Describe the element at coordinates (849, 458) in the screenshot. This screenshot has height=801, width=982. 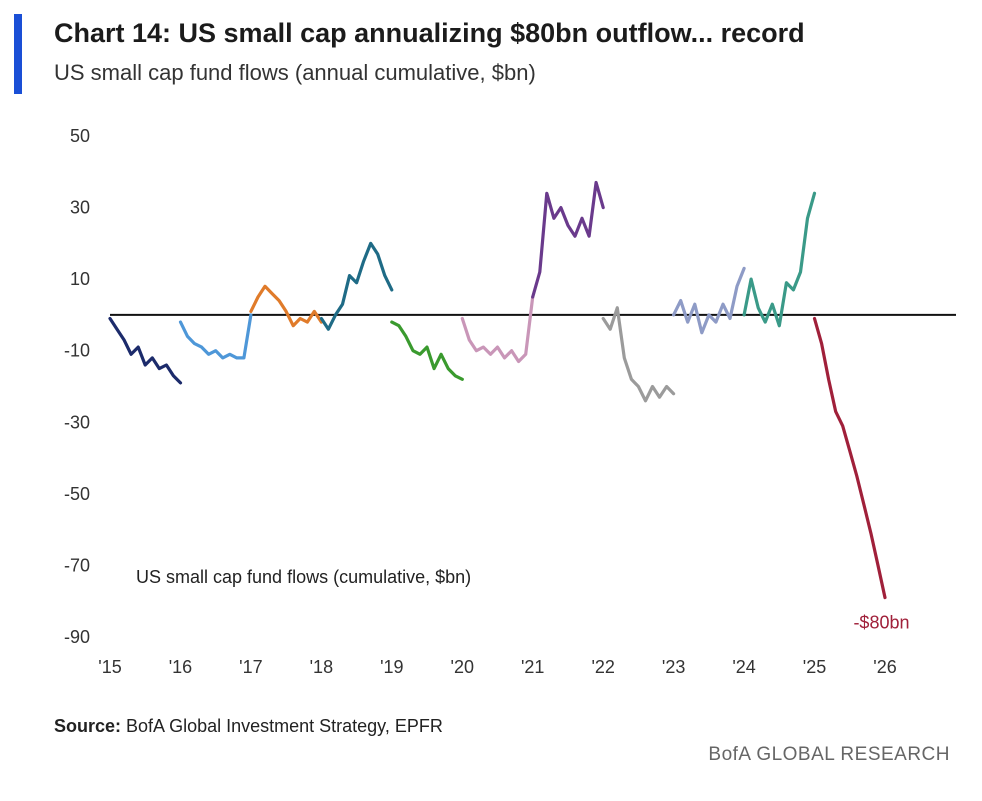
I see `series-line-2025` at that location.